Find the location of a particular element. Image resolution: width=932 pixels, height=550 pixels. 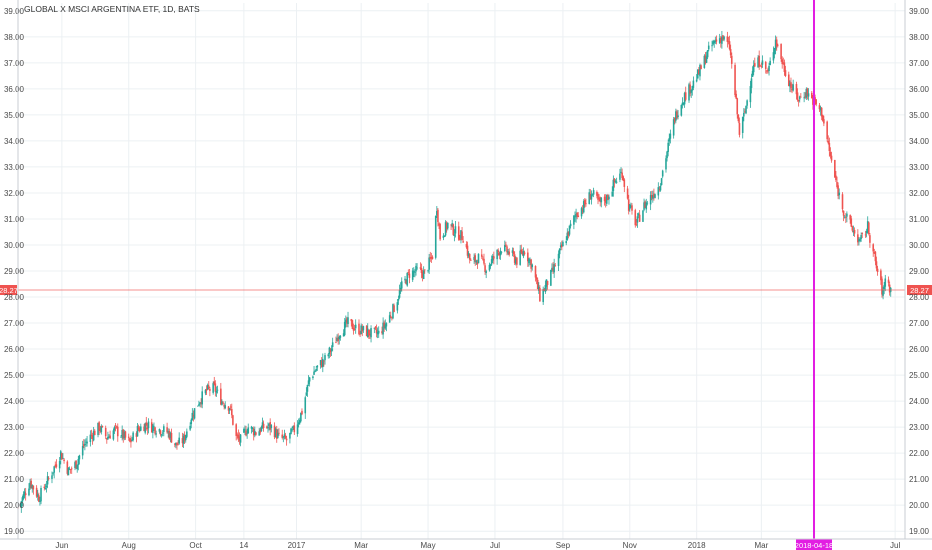

y-tick-label-right: 37.00 is located at coordinates (919, 63).